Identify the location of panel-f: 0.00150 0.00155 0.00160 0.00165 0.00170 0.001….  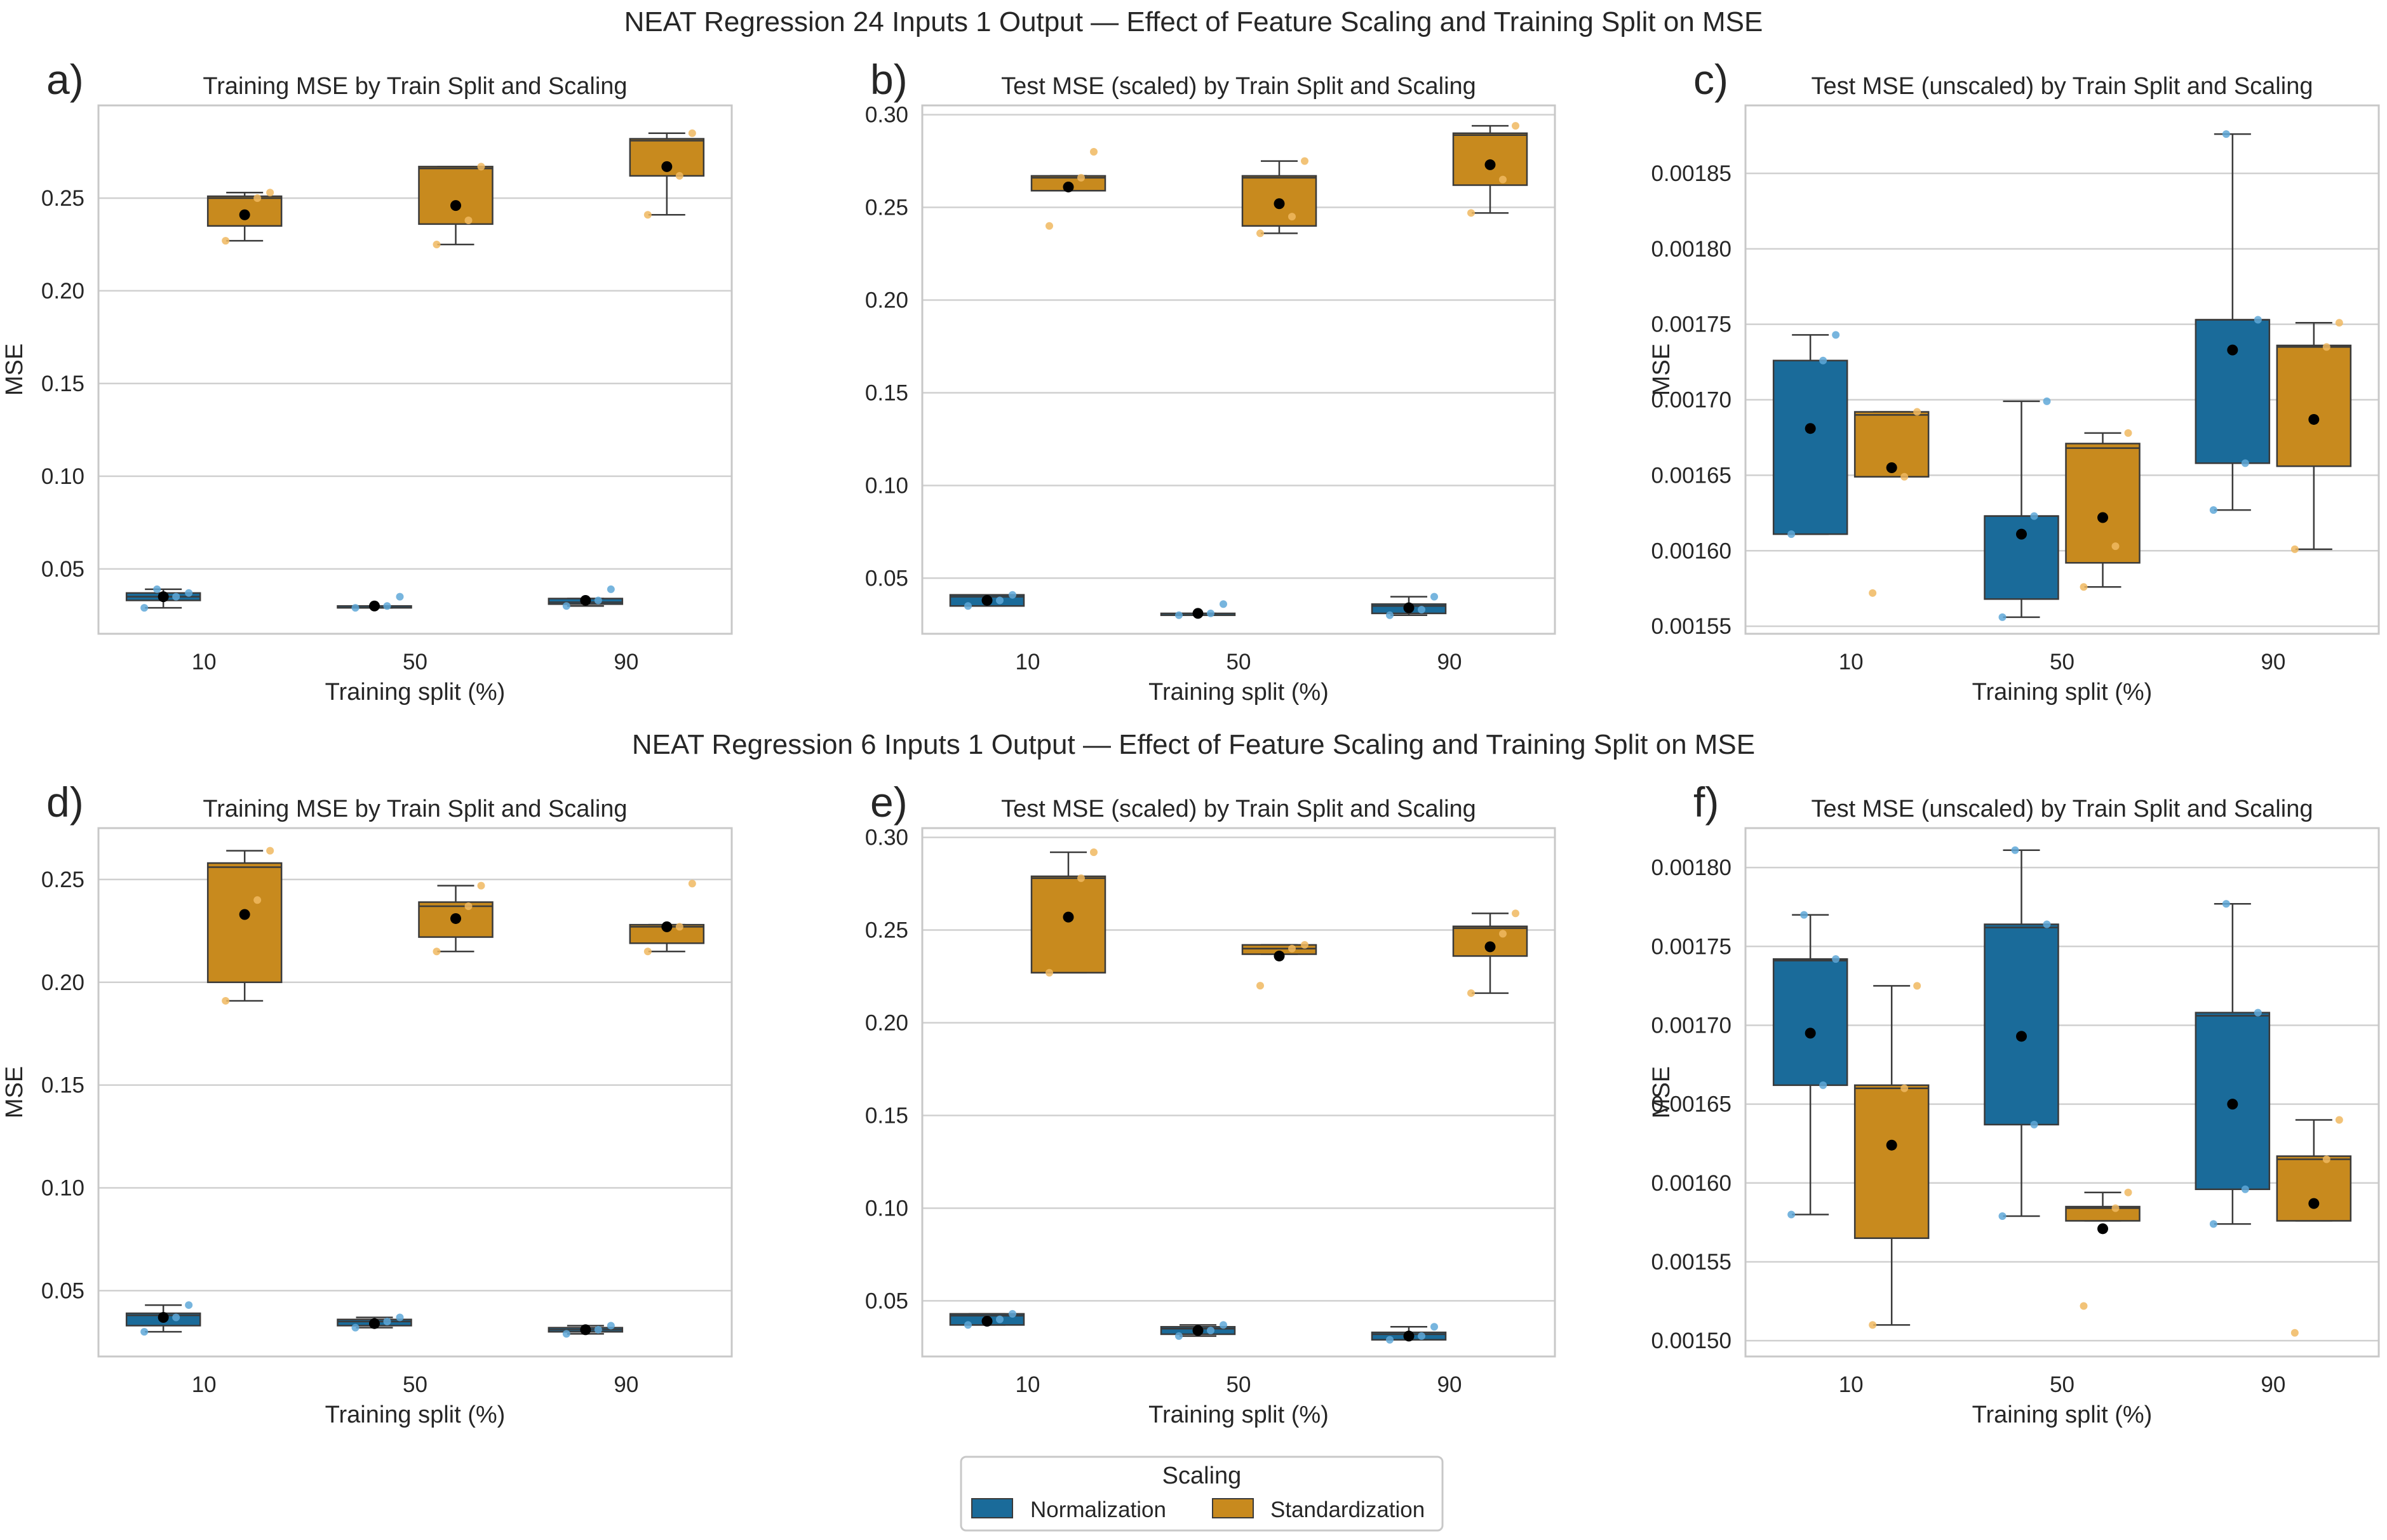
(2014, 1103).